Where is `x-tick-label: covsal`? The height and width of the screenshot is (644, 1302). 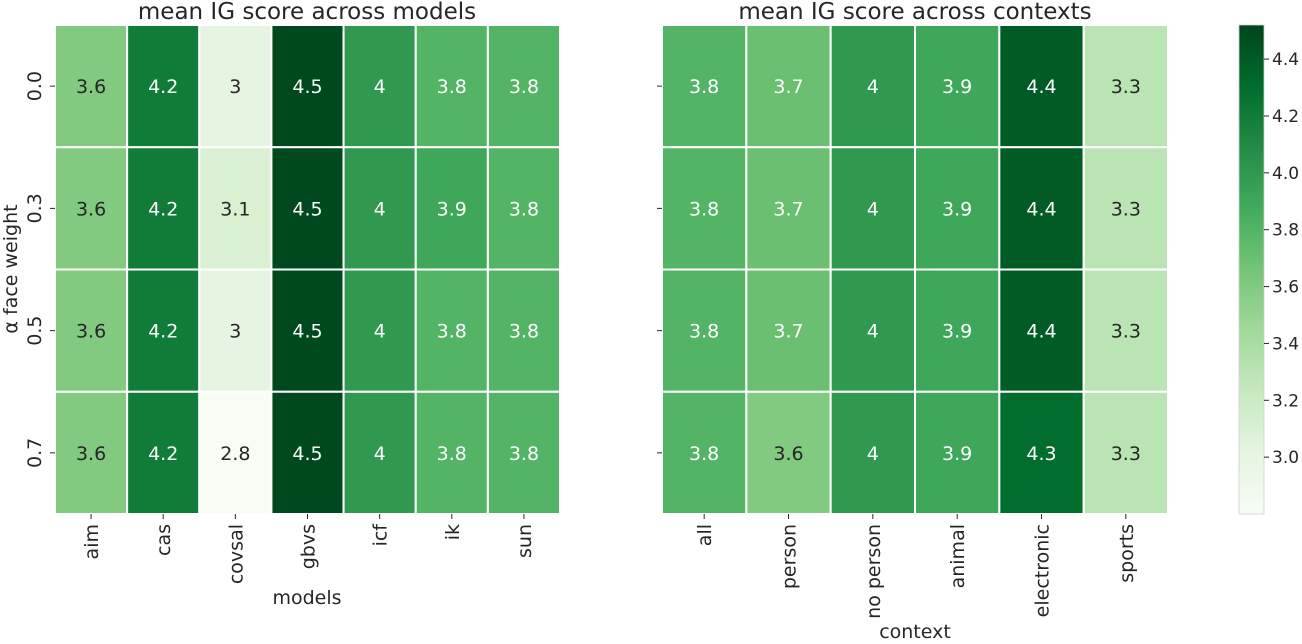
x-tick-label: covsal is located at coordinates (236, 554).